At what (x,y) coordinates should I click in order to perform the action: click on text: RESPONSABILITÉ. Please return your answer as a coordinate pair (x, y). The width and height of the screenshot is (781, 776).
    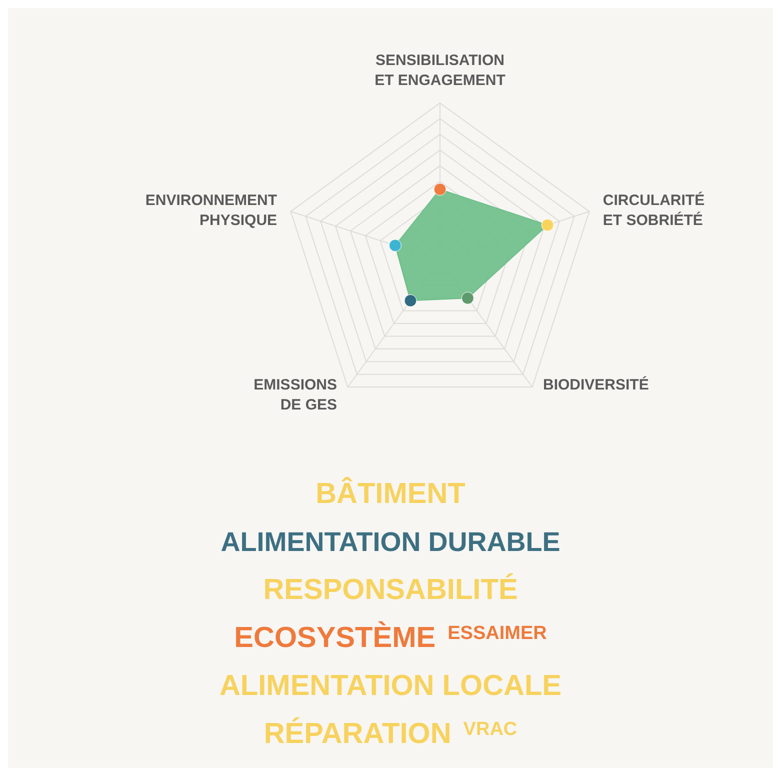
    Looking at the image, I should click on (390, 590).